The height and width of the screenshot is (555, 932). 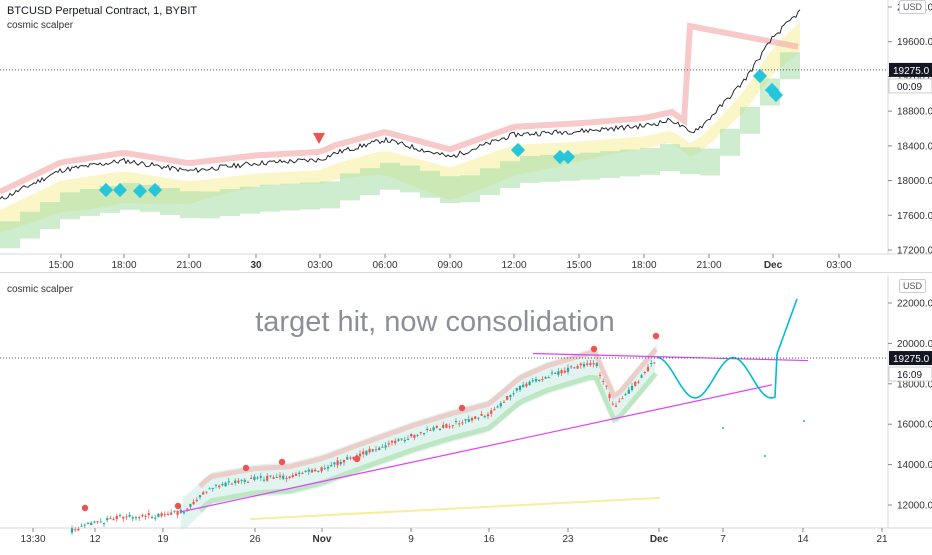 What do you see at coordinates (102, 11) in the screenshot?
I see `symbol-title: BTCUSD Perpetual Contract, 1, BYBIT` at bounding box center [102, 11].